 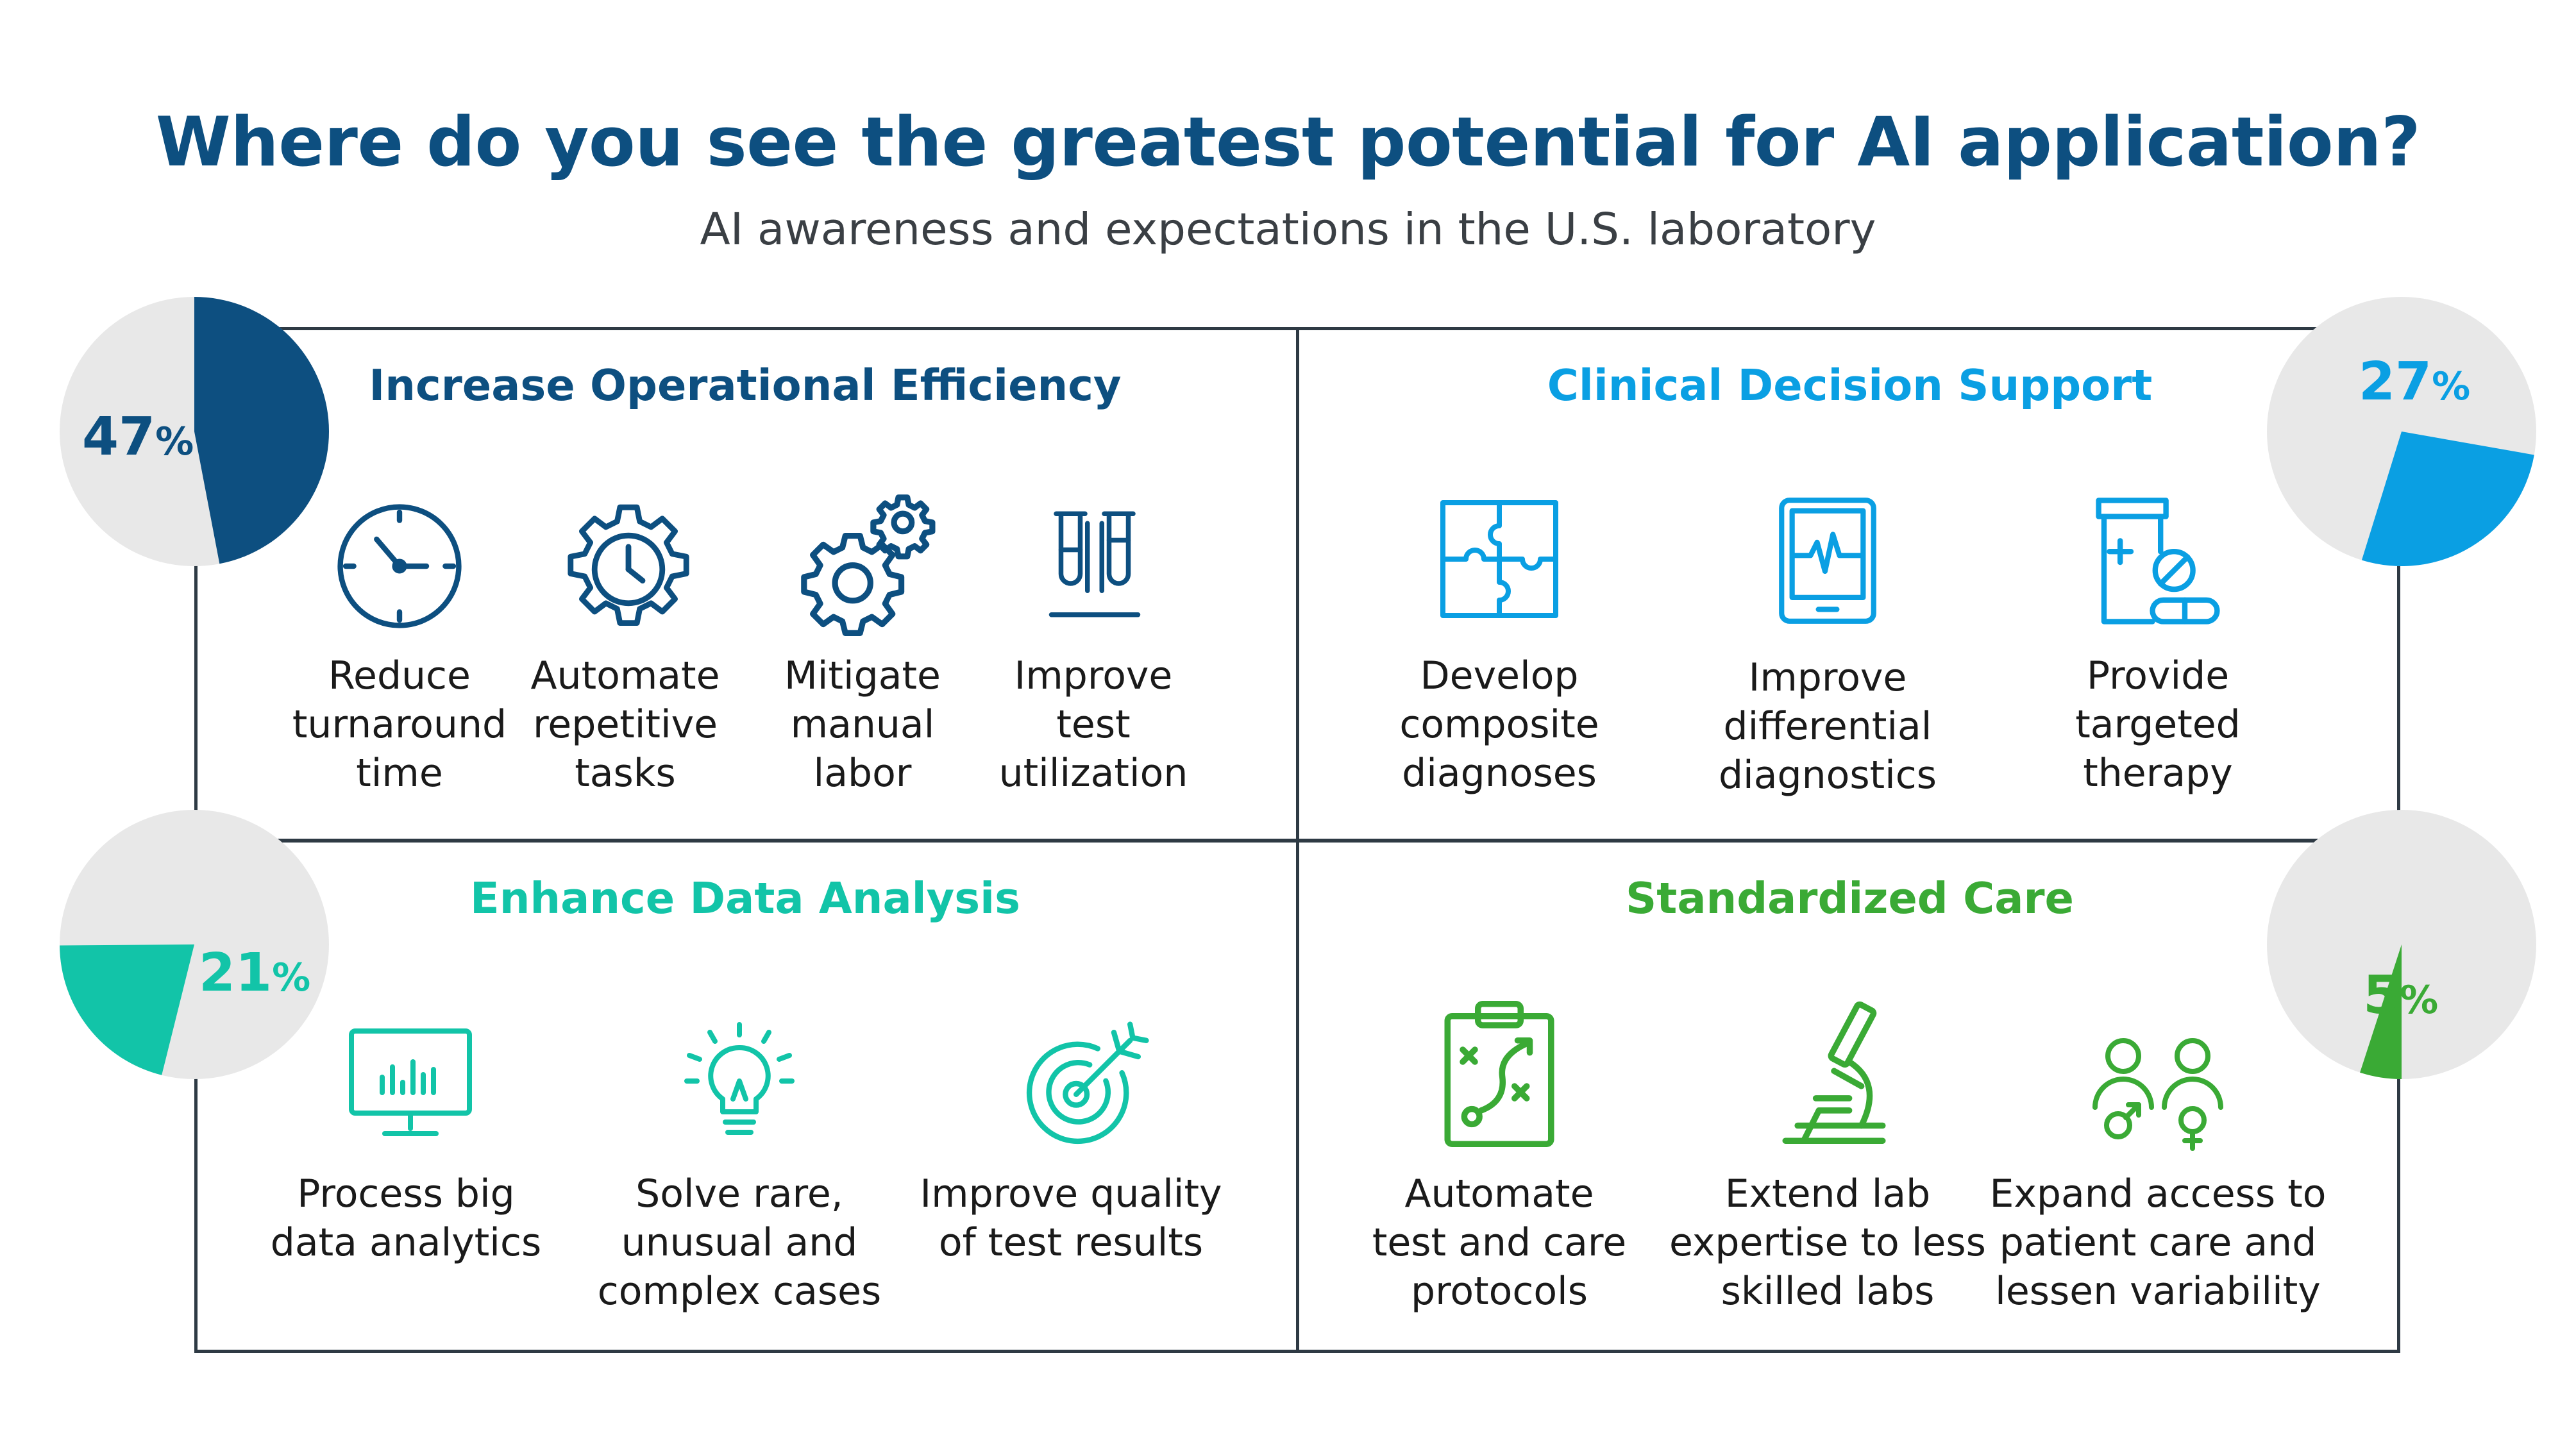 I want to click on label-process-big-data-analytics: Process big data analytics, so click(x=406, y=1218).